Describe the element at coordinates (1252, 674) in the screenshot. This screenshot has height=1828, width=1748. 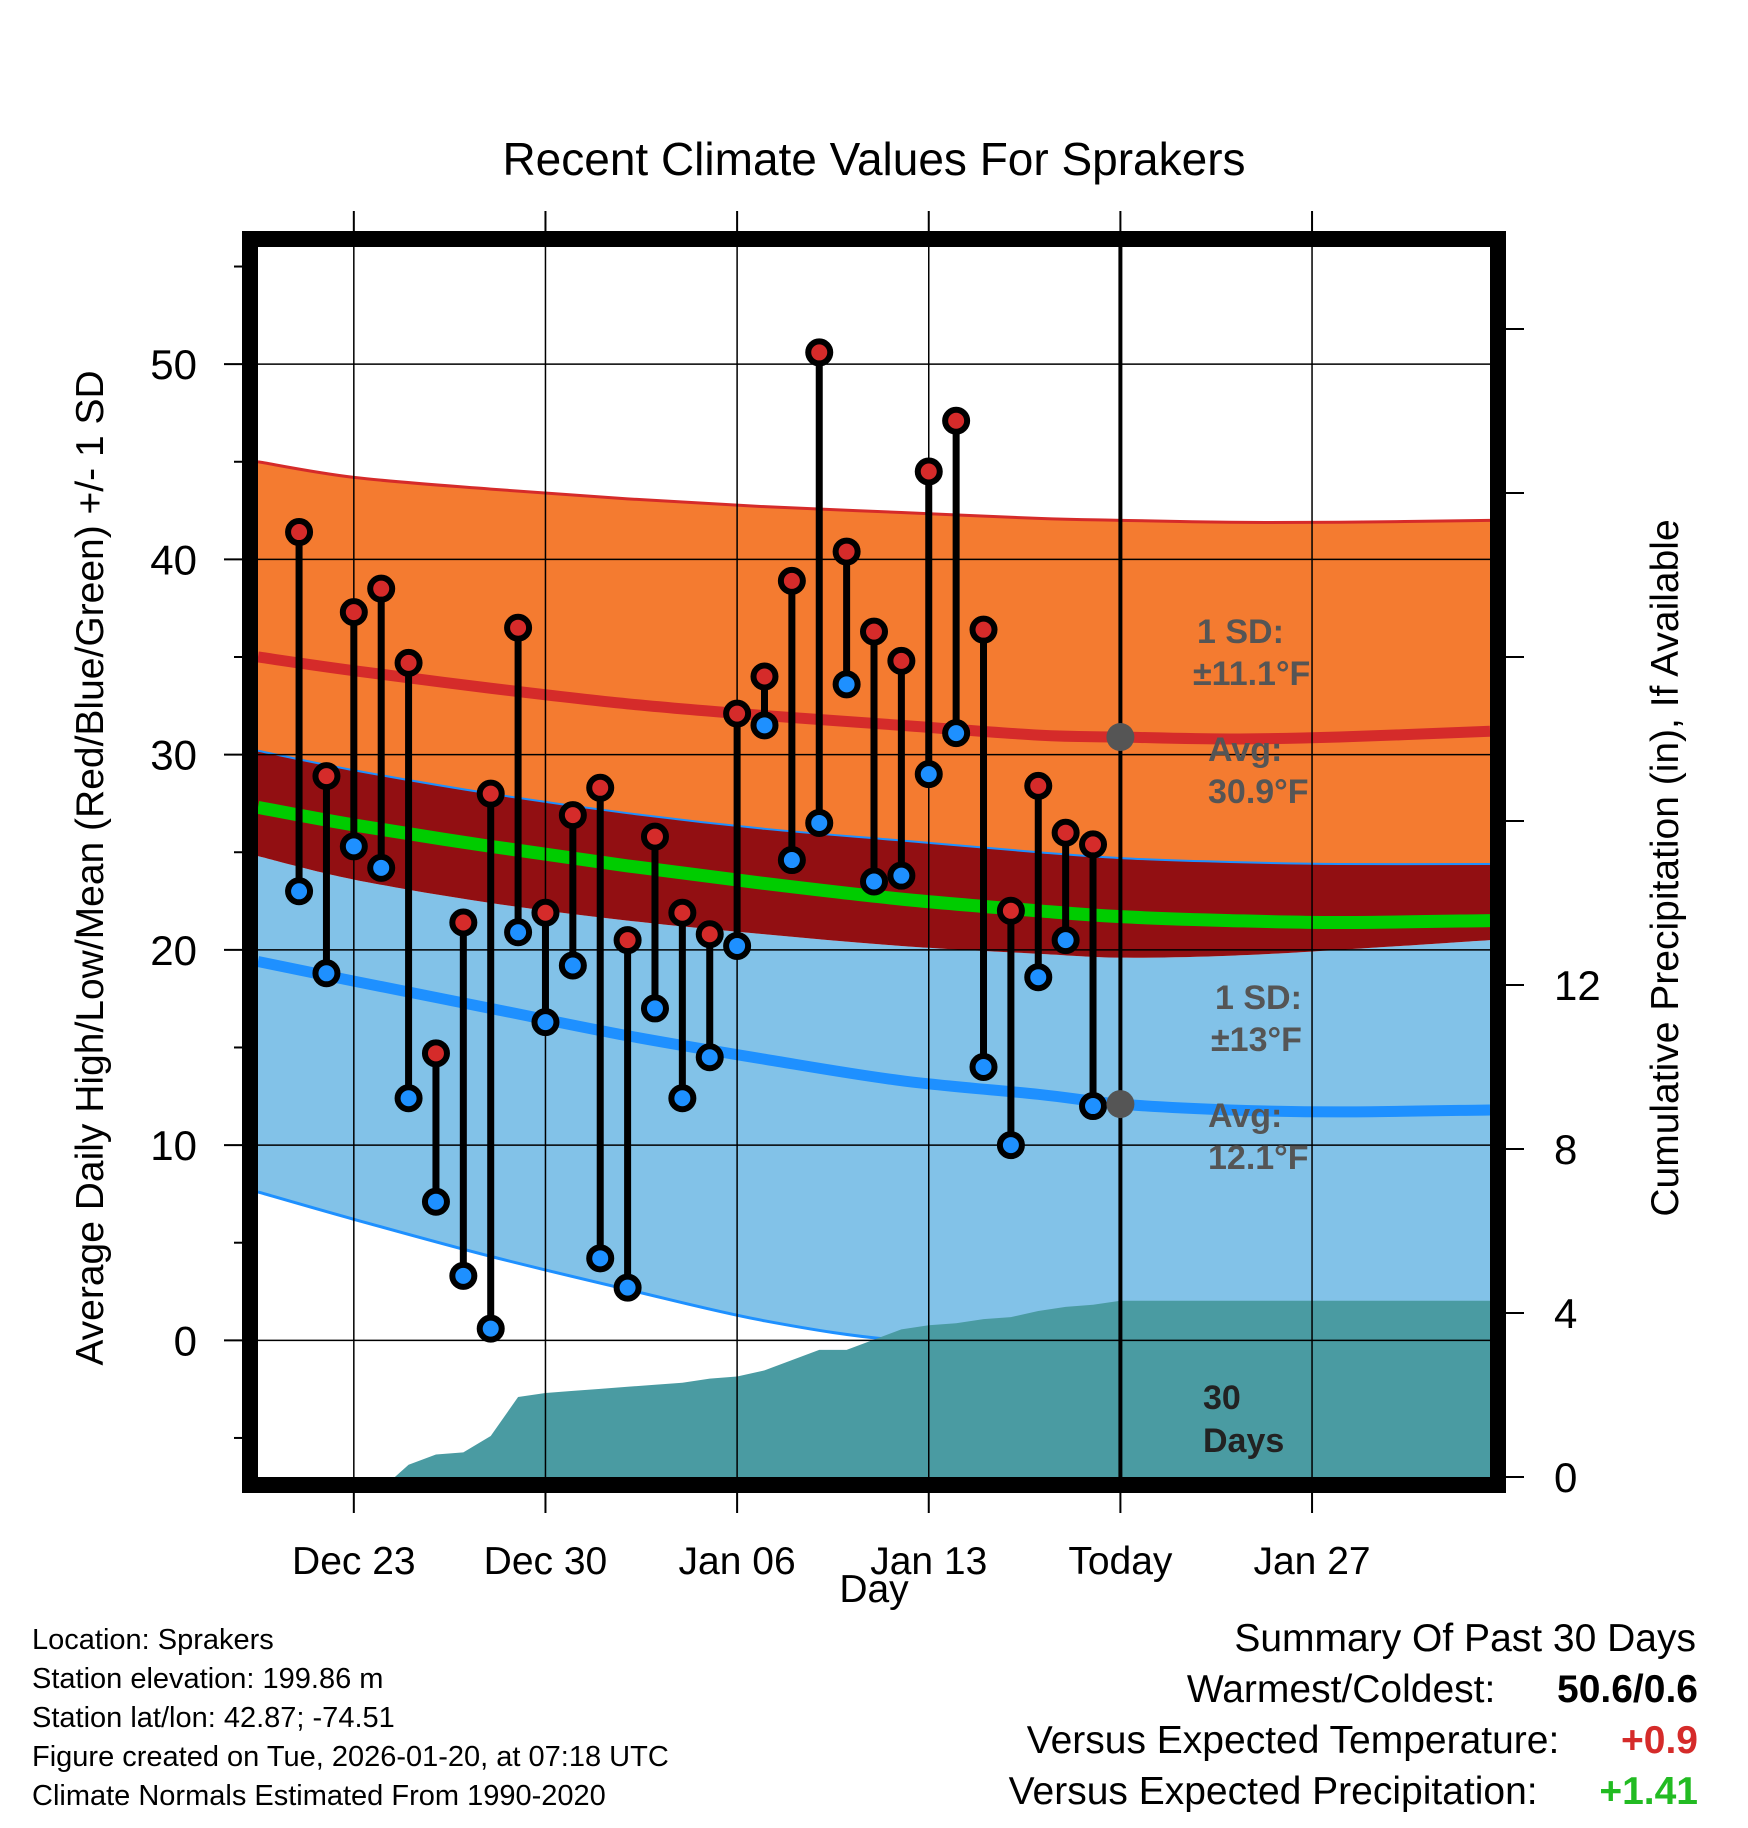
I see `high-sd-value: ±11.1°F` at that location.